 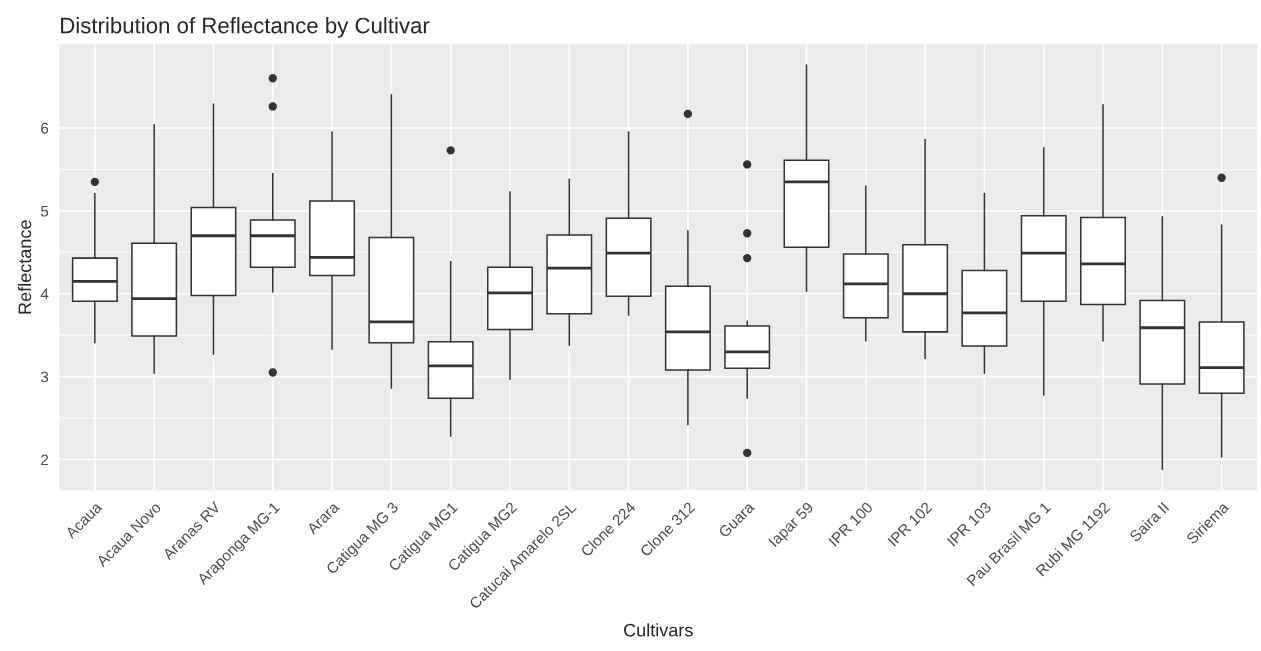 What do you see at coordinates (44, 377) in the screenshot?
I see `y-tick-label: 3` at bounding box center [44, 377].